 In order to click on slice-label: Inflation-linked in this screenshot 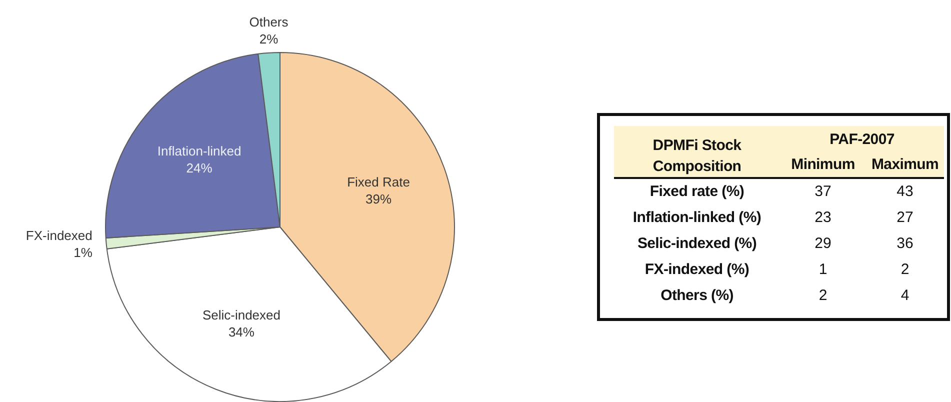, I will do `click(199, 150)`.